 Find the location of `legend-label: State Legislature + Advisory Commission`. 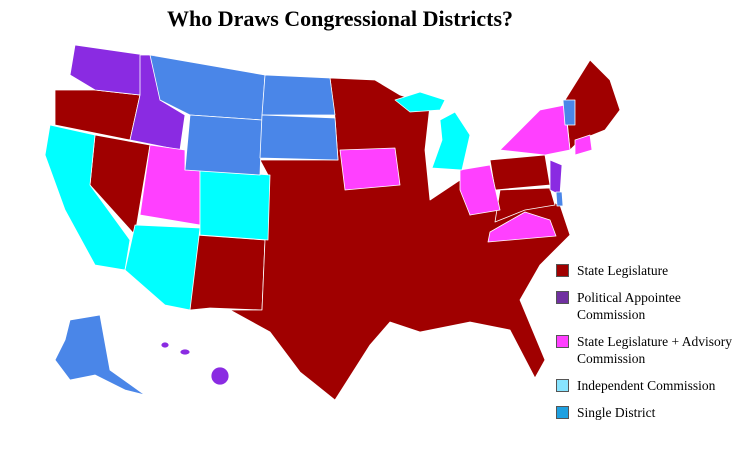

legend-label: State Legislature + Advisory Commission is located at coordinates (654, 350).